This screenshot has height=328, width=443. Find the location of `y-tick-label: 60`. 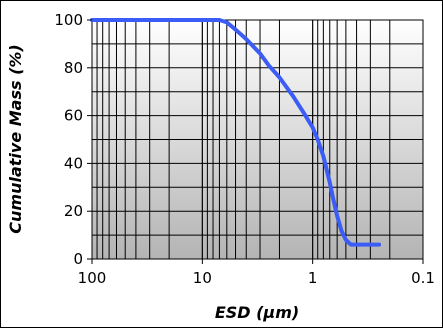

y-tick-label: 60 is located at coordinates (73, 116).